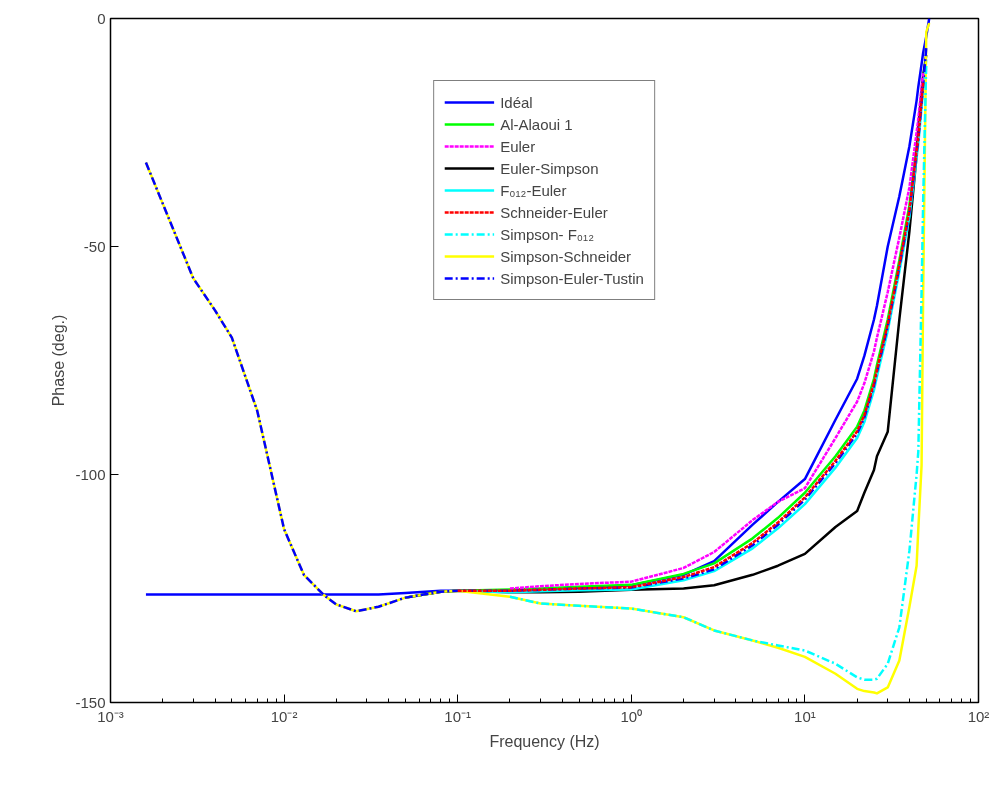 The width and height of the screenshot is (1002, 787). What do you see at coordinates (554, 212) in the screenshot?
I see `legend-label: Schneider-Euler` at bounding box center [554, 212].